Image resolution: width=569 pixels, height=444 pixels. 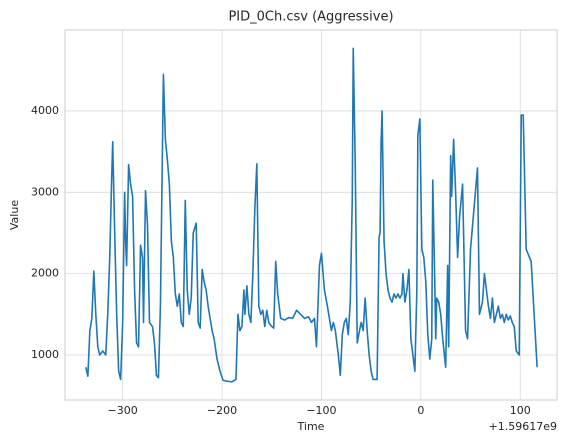 What do you see at coordinates (45, 273) in the screenshot?
I see `y-tick-label: 2000` at bounding box center [45, 273].